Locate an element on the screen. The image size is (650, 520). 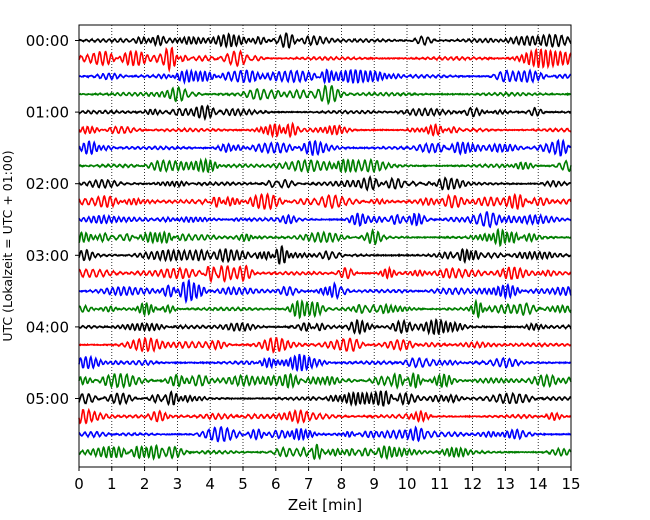
x-tick-label: 9 is located at coordinates (374, 484).